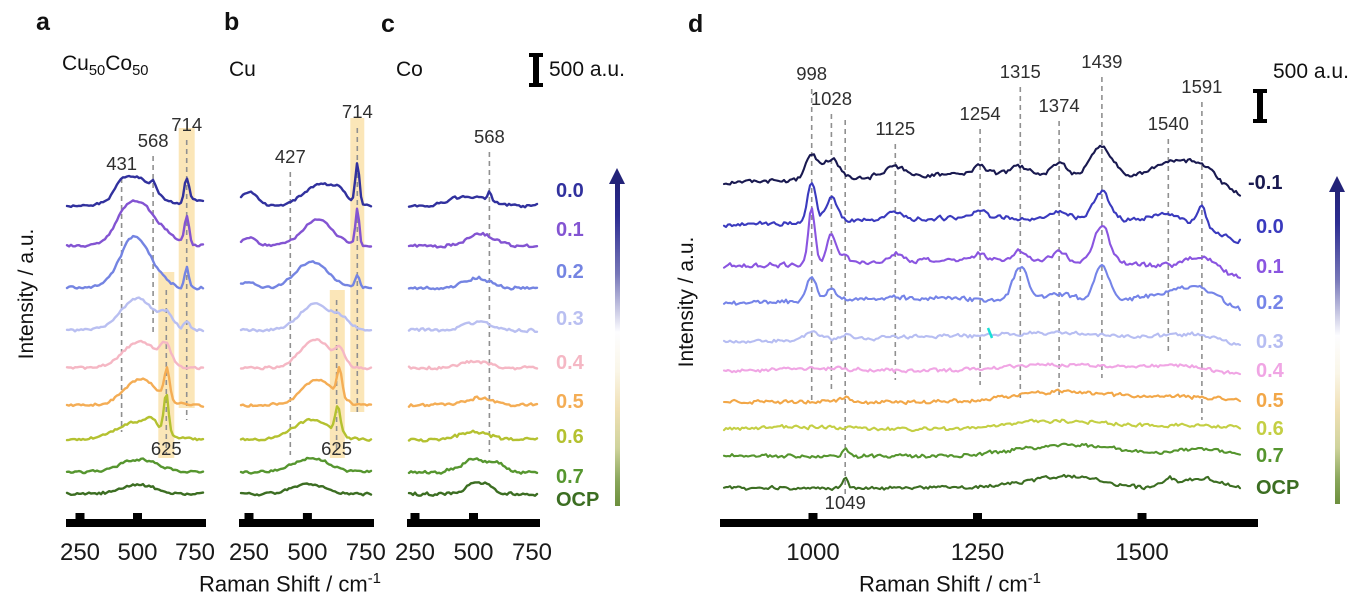 Image resolution: width=1371 pixels, height=615 pixels. I want to click on panel-a-title-cu: Cu, so click(75, 63).